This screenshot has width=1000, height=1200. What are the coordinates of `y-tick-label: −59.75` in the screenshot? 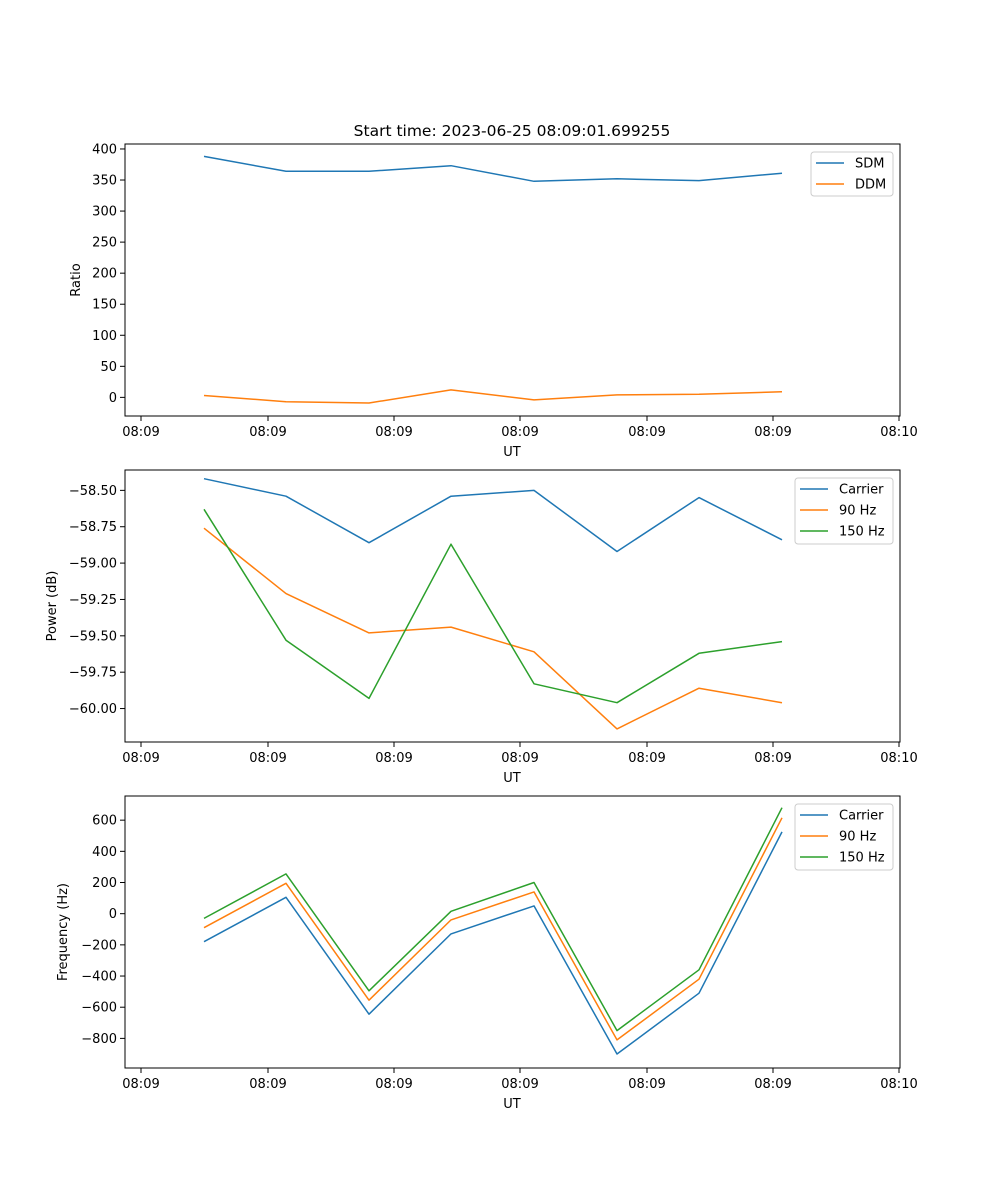 It's located at (93, 673).